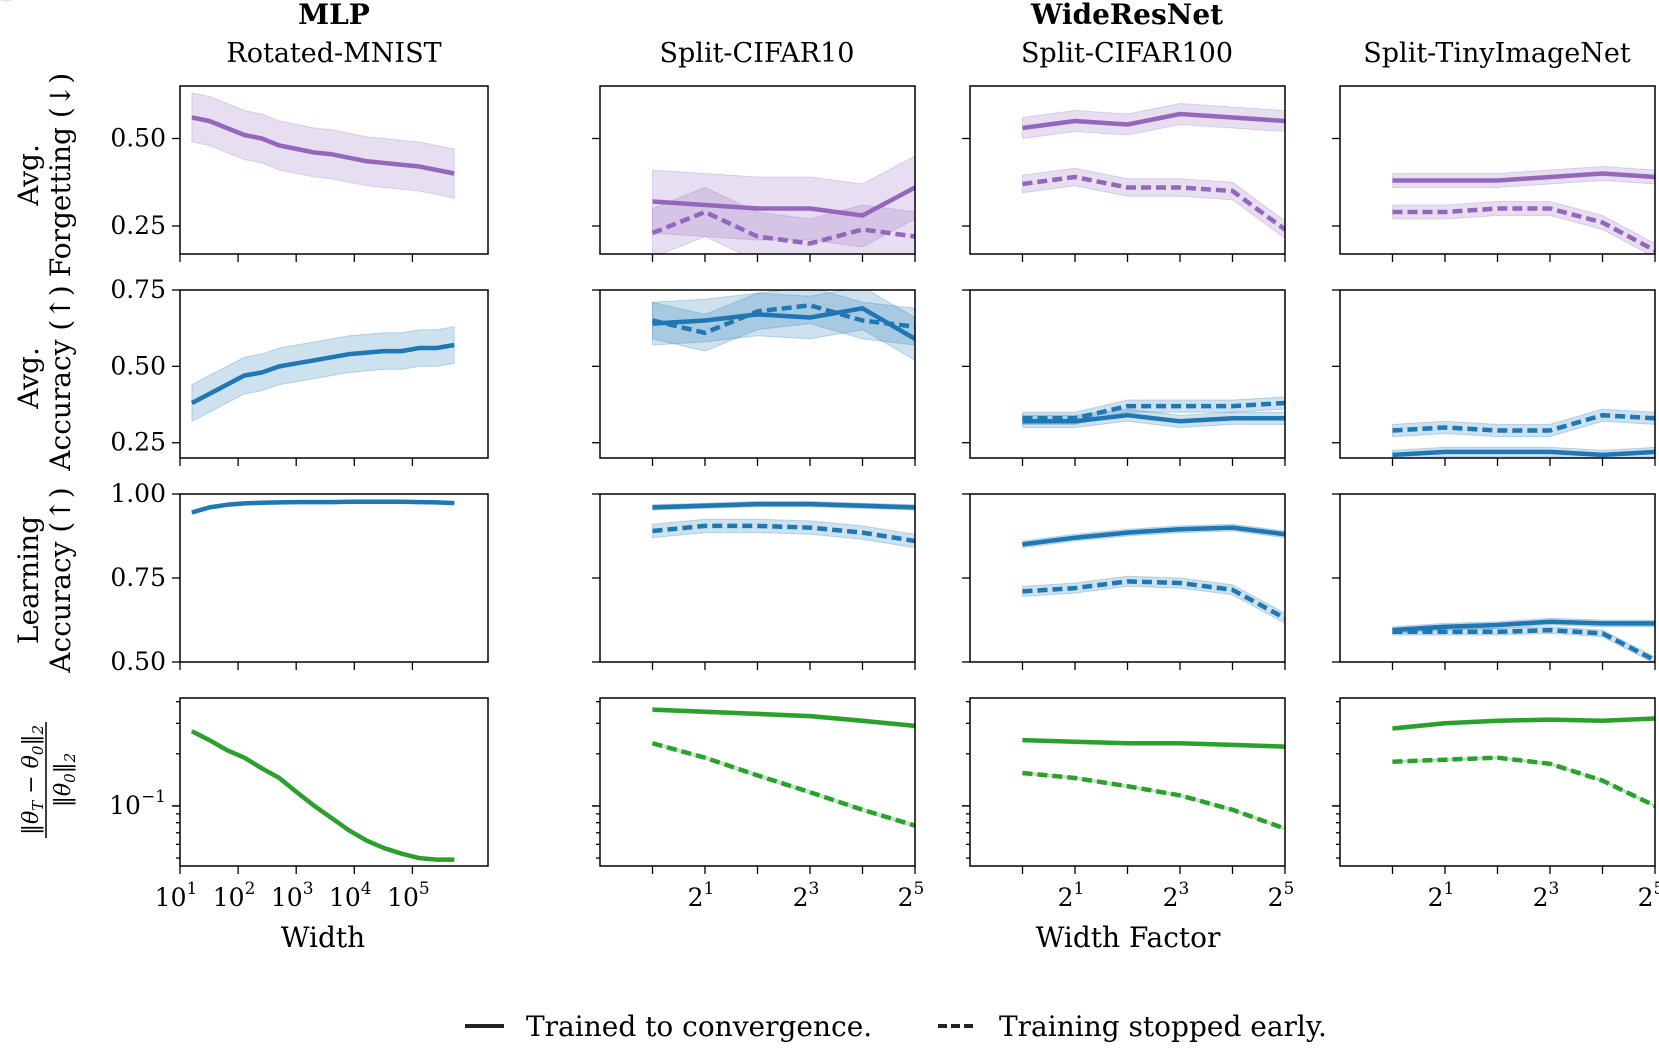 The height and width of the screenshot is (1061, 1659). Describe the element at coordinates (757, 53) in the screenshot. I see `column-title-split-cifar10: Split-CIFAR10` at that location.